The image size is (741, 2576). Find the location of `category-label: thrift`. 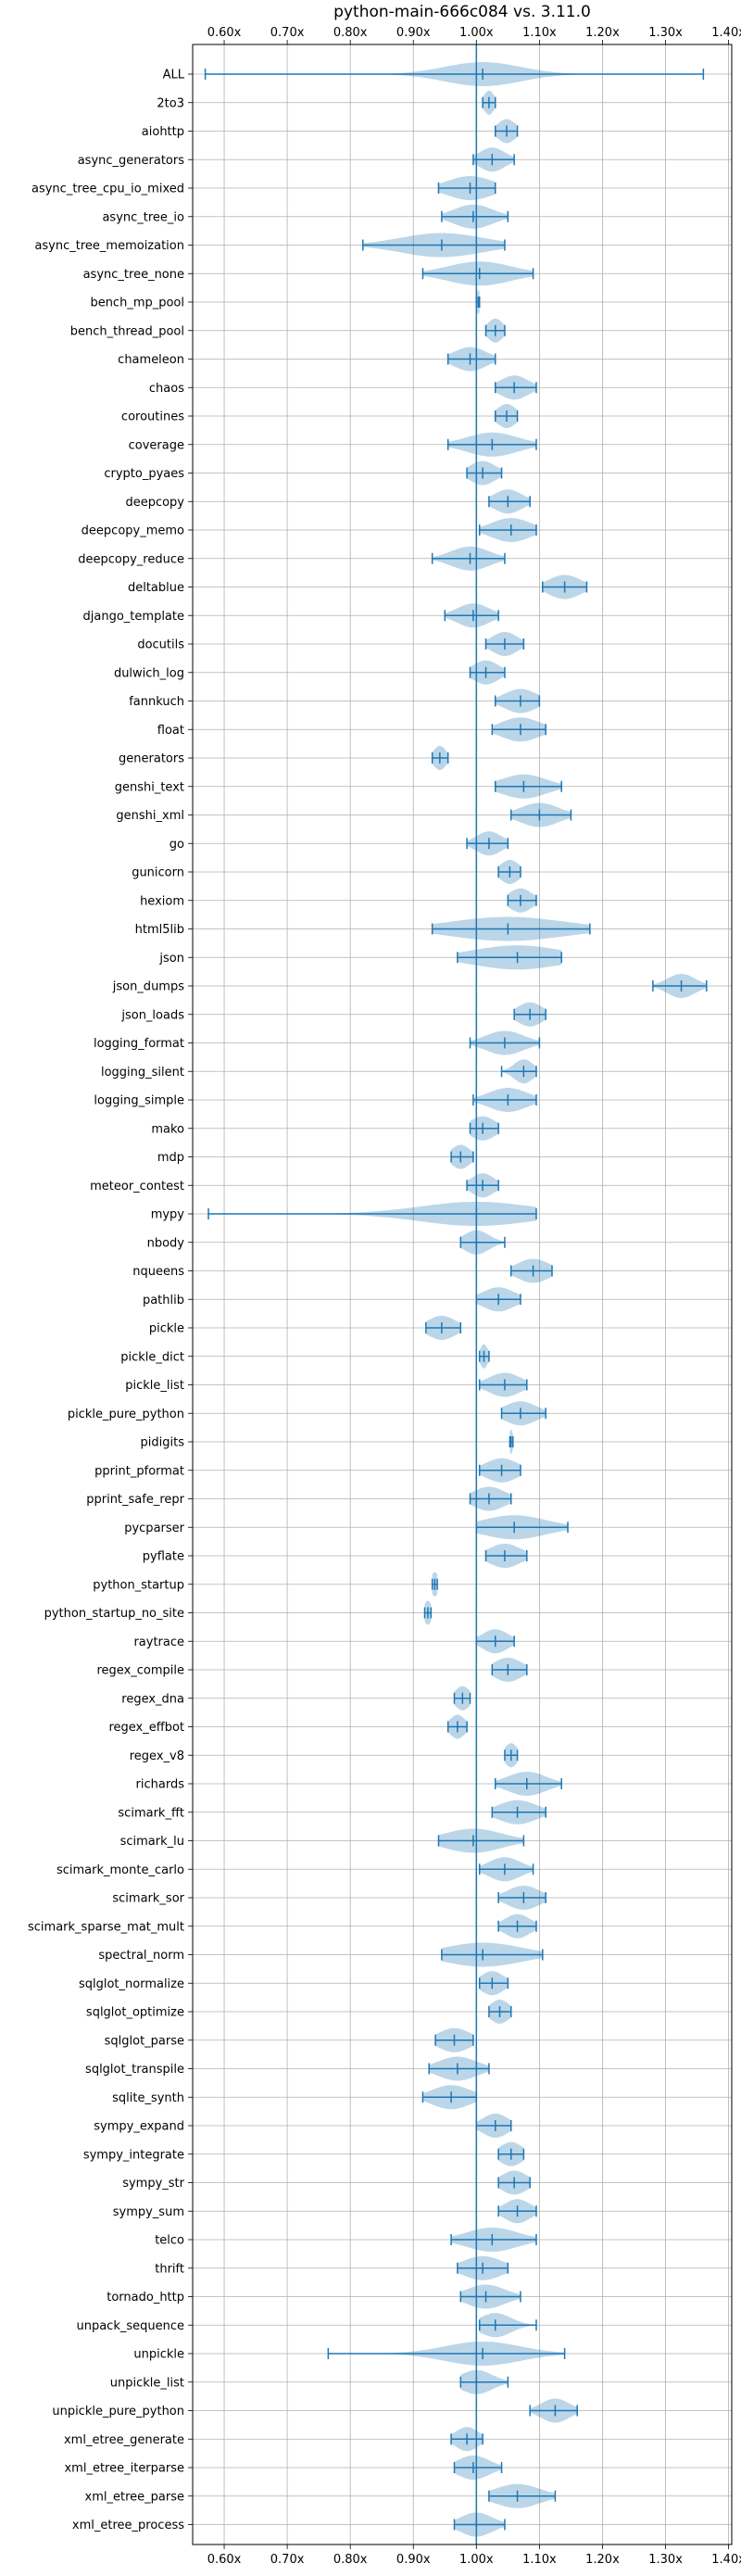

category-label: thrift is located at coordinates (169, 2269).